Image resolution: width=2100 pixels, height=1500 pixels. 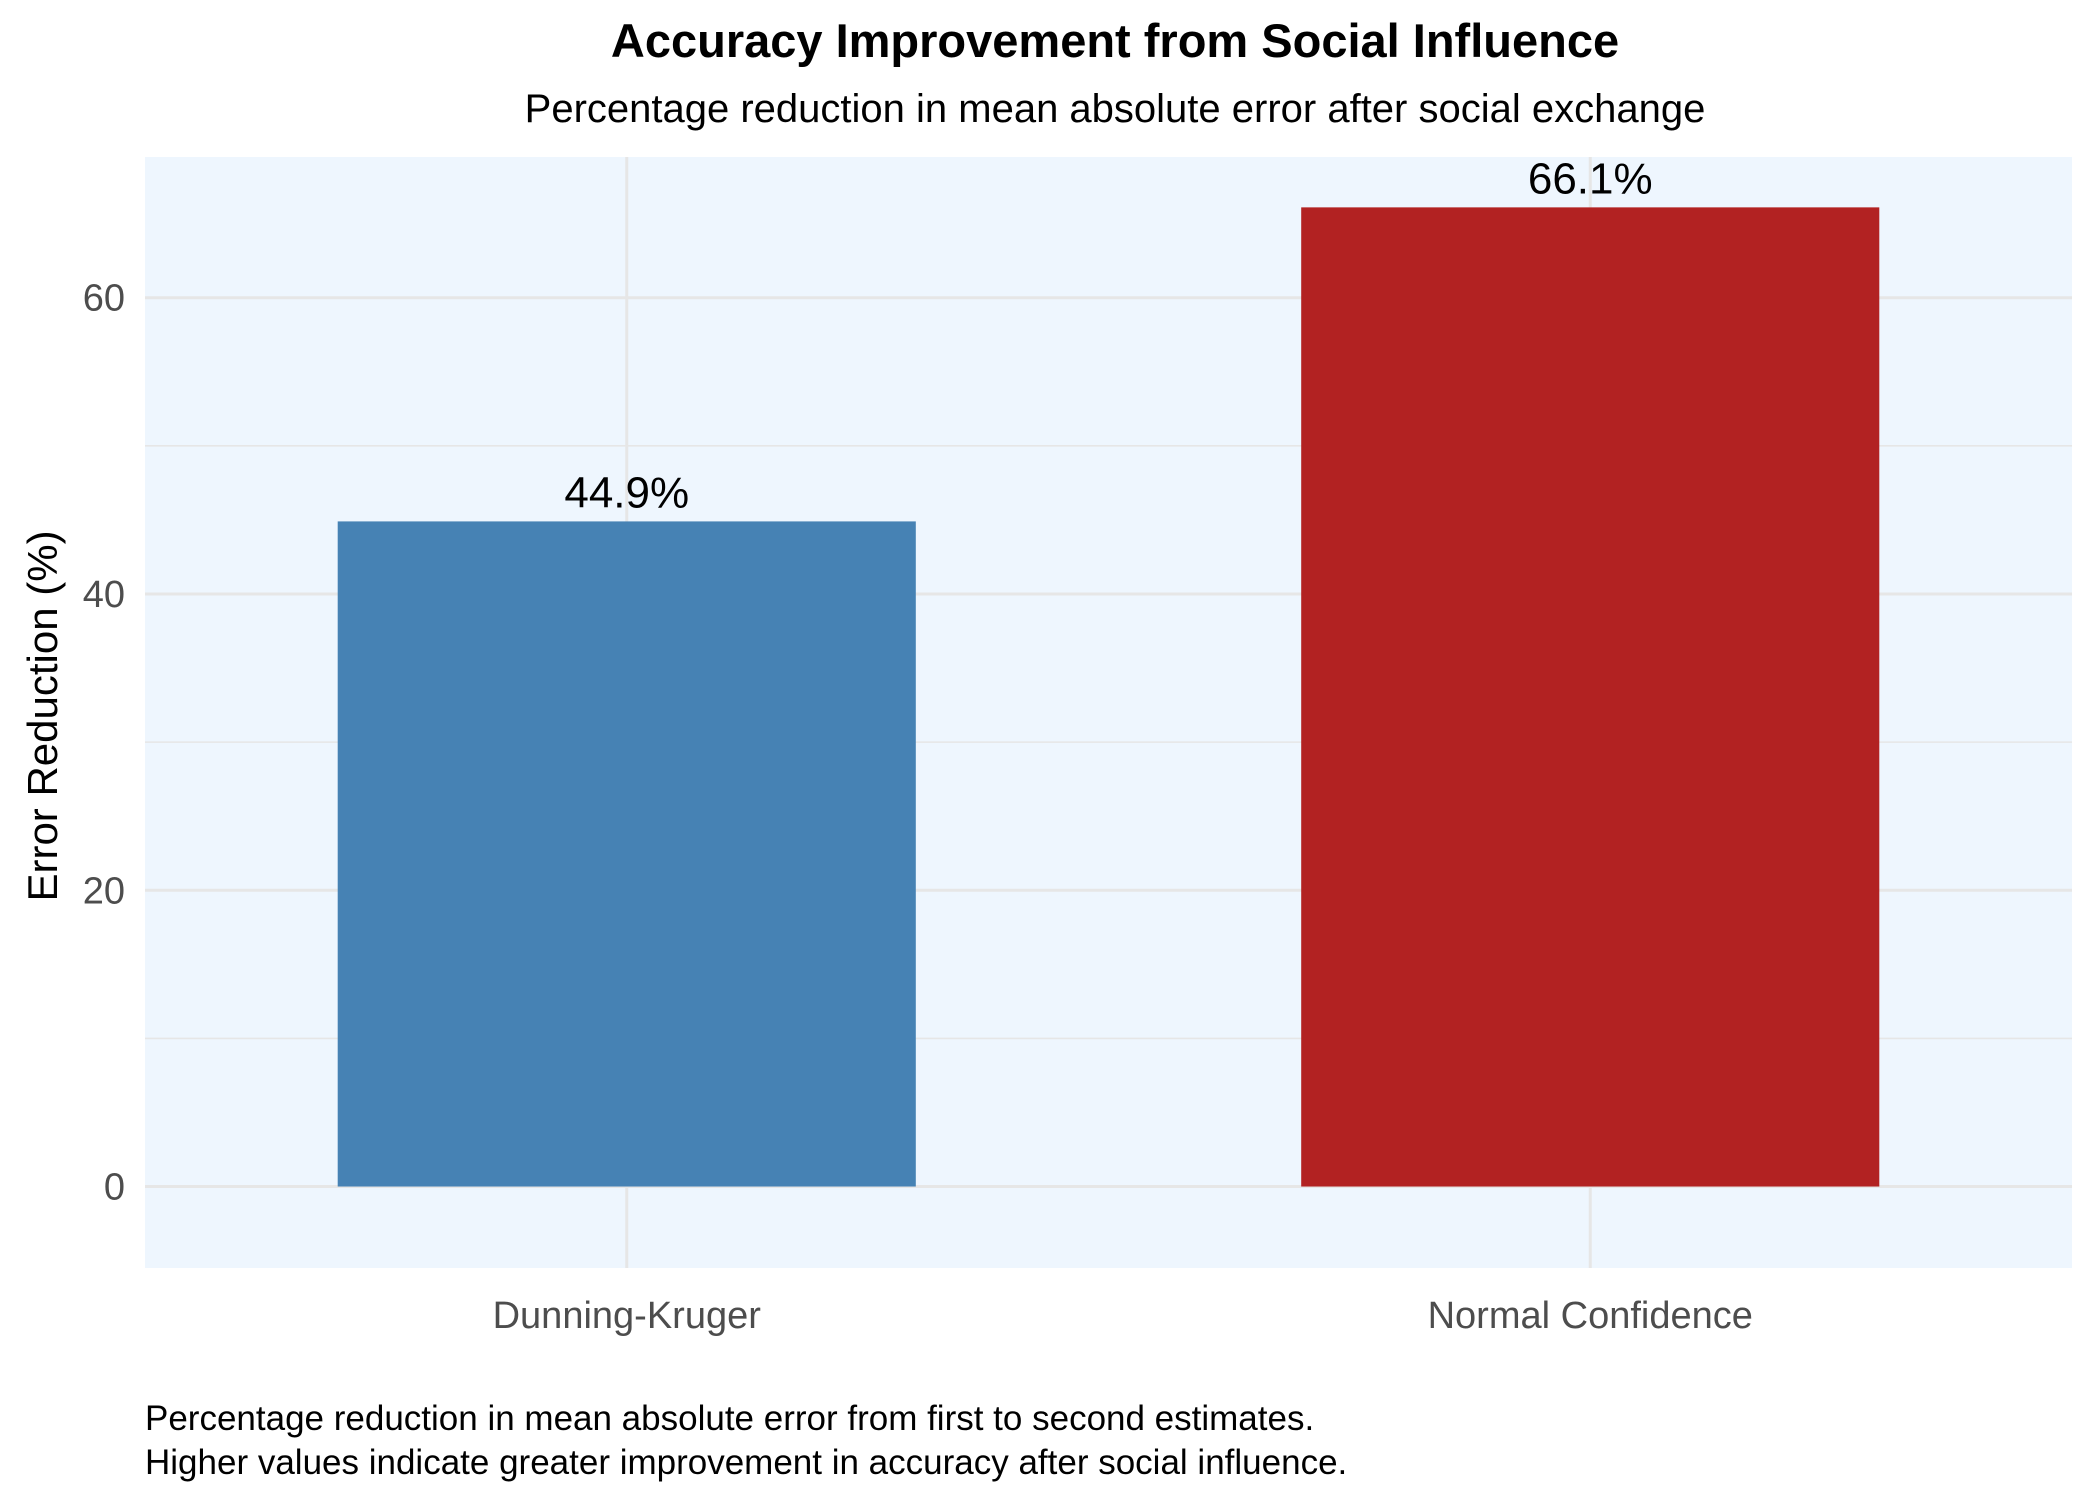 What do you see at coordinates (104, 743) in the screenshot?
I see `y-axis-ticks: 0 20 40 60` at bounding box center [104, 743].